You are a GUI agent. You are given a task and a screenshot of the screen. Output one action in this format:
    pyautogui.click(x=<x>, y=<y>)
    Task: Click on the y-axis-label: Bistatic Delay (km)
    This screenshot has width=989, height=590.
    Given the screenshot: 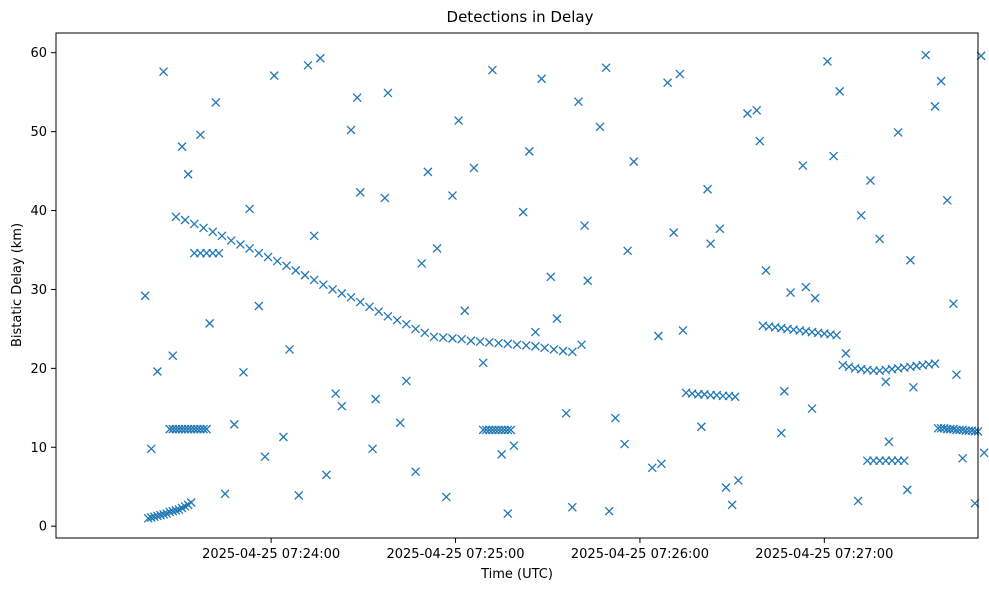 What is the action you would take?
    pyautogui.click(x=17, y=285)
    